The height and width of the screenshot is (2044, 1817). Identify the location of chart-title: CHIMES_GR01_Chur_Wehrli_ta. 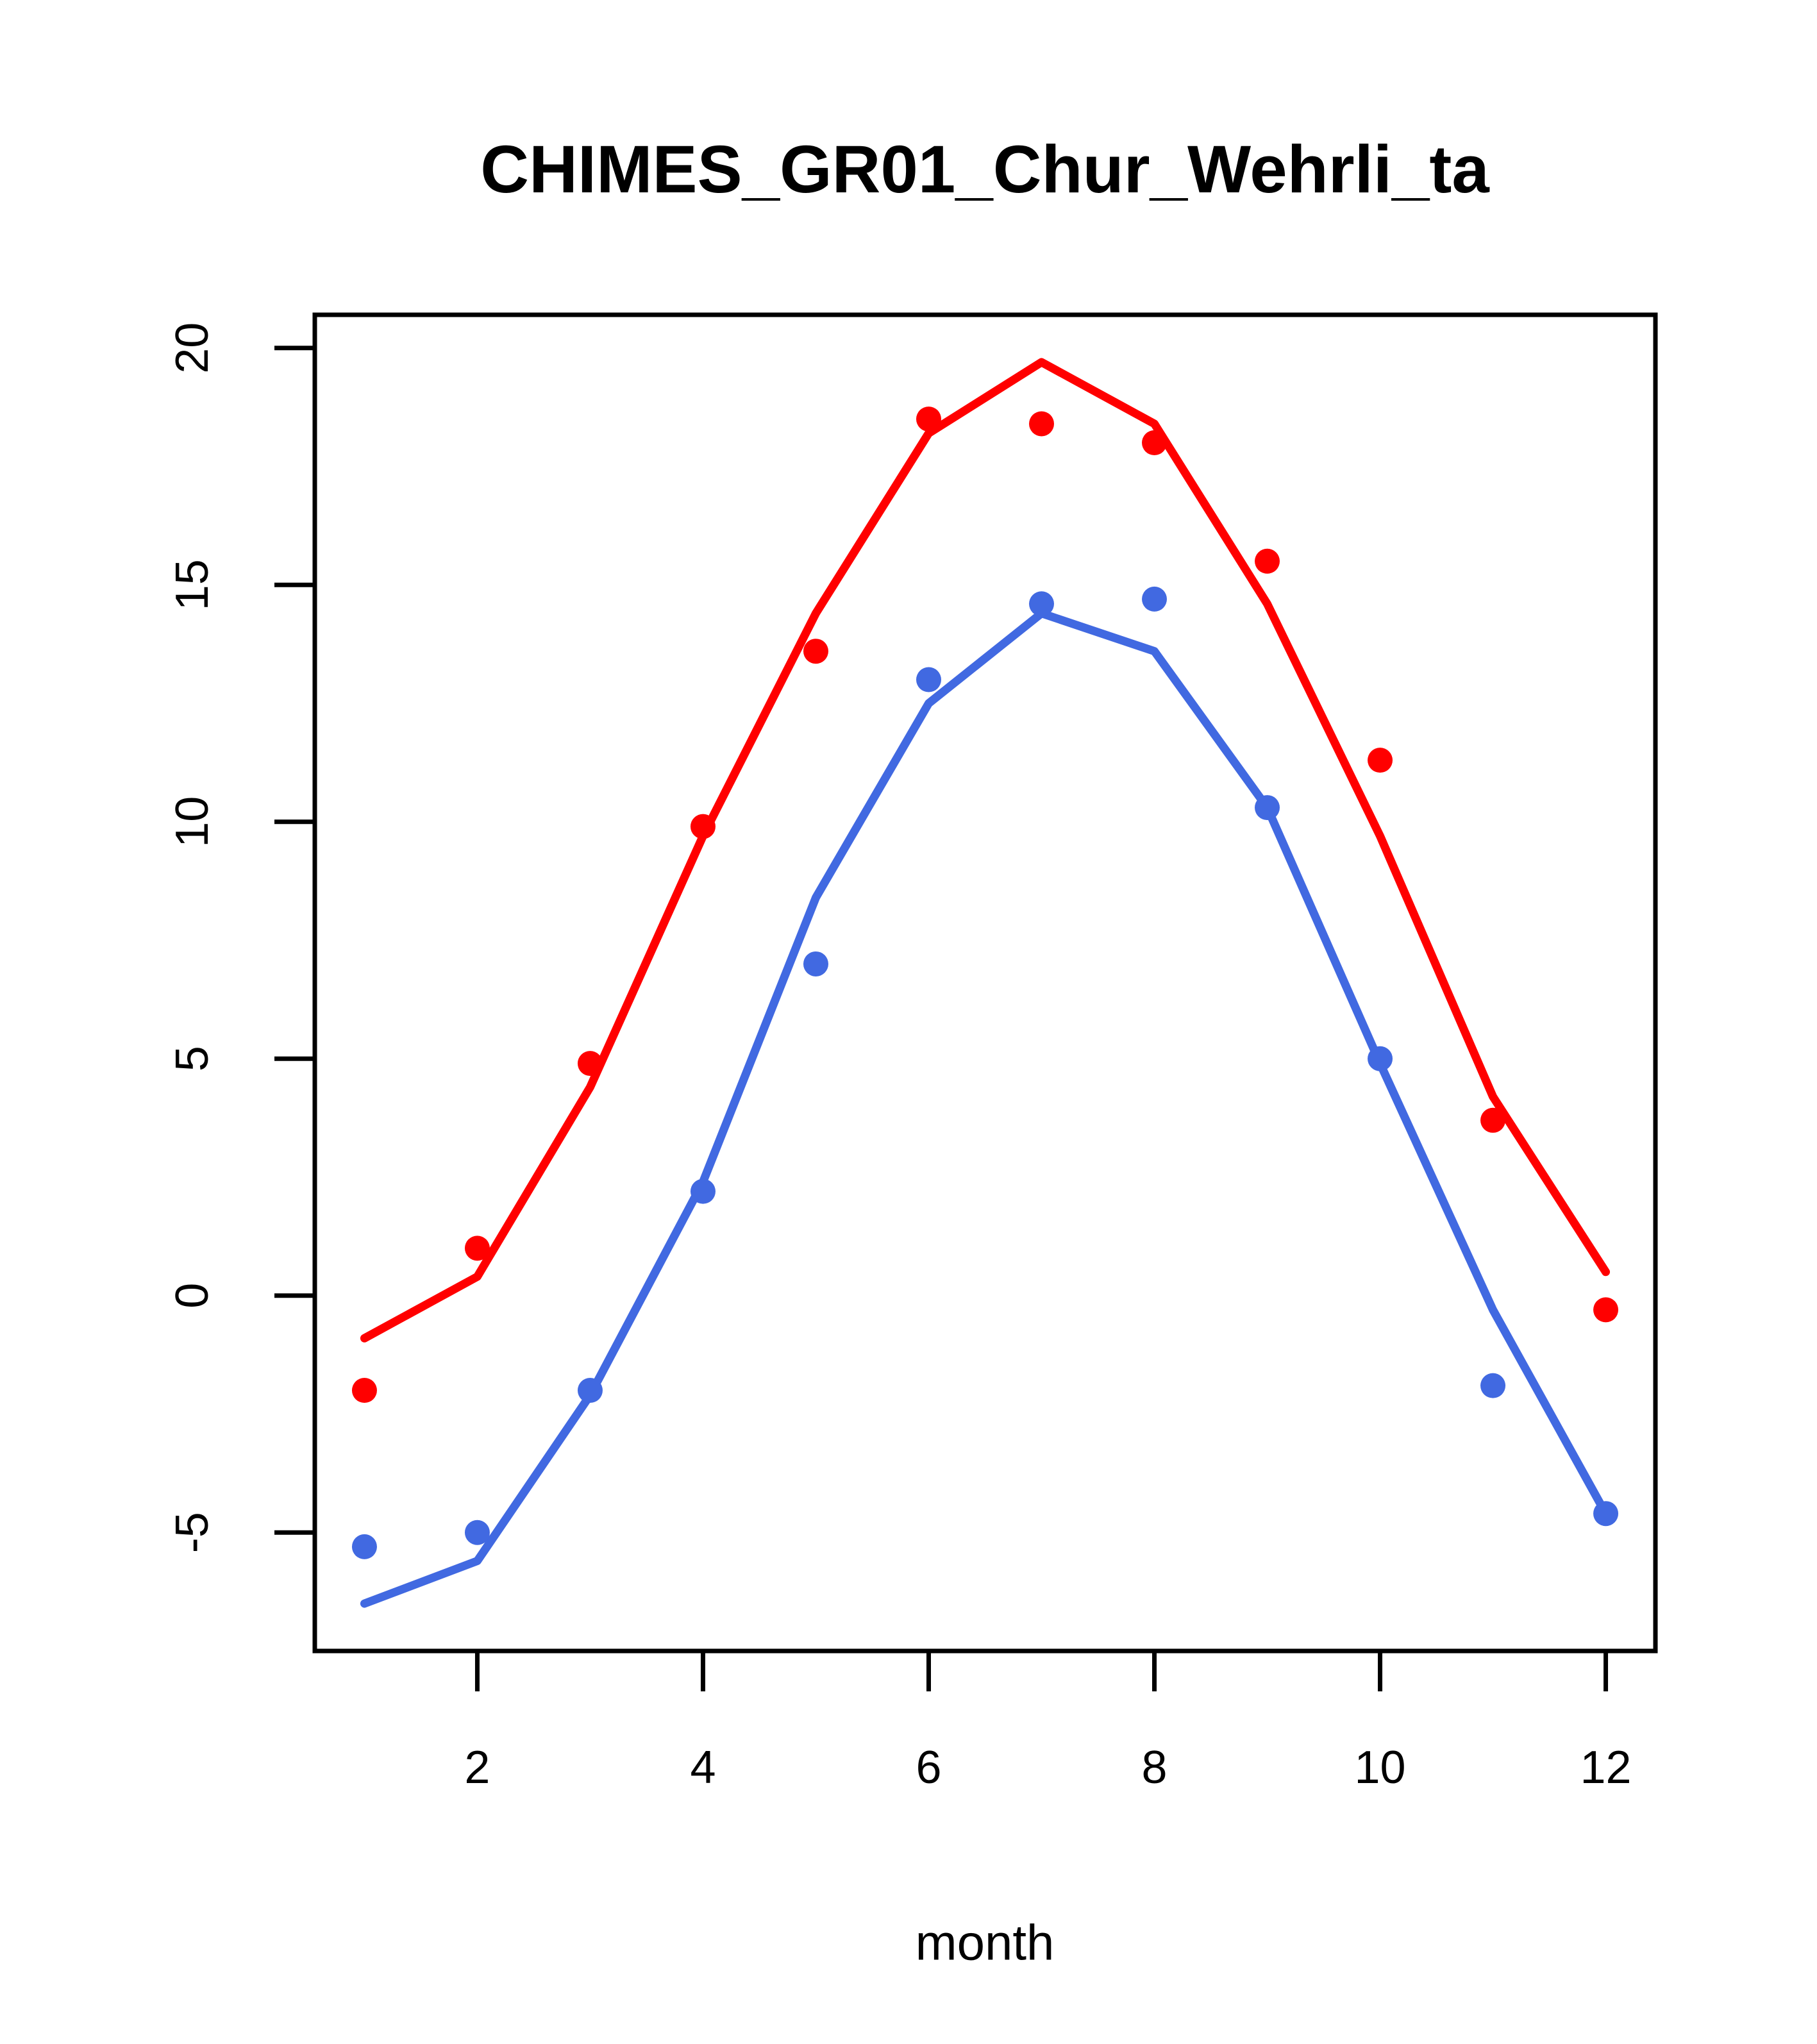
(984, 169).